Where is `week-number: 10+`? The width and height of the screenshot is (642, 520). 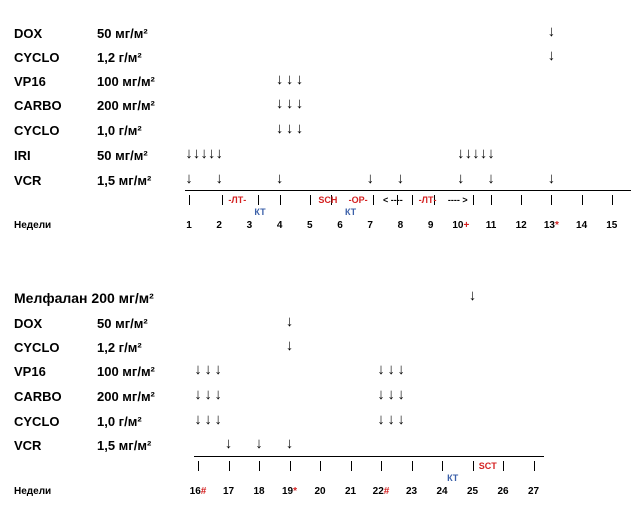 week-number: 10+ is located at coordinates (460, 225).